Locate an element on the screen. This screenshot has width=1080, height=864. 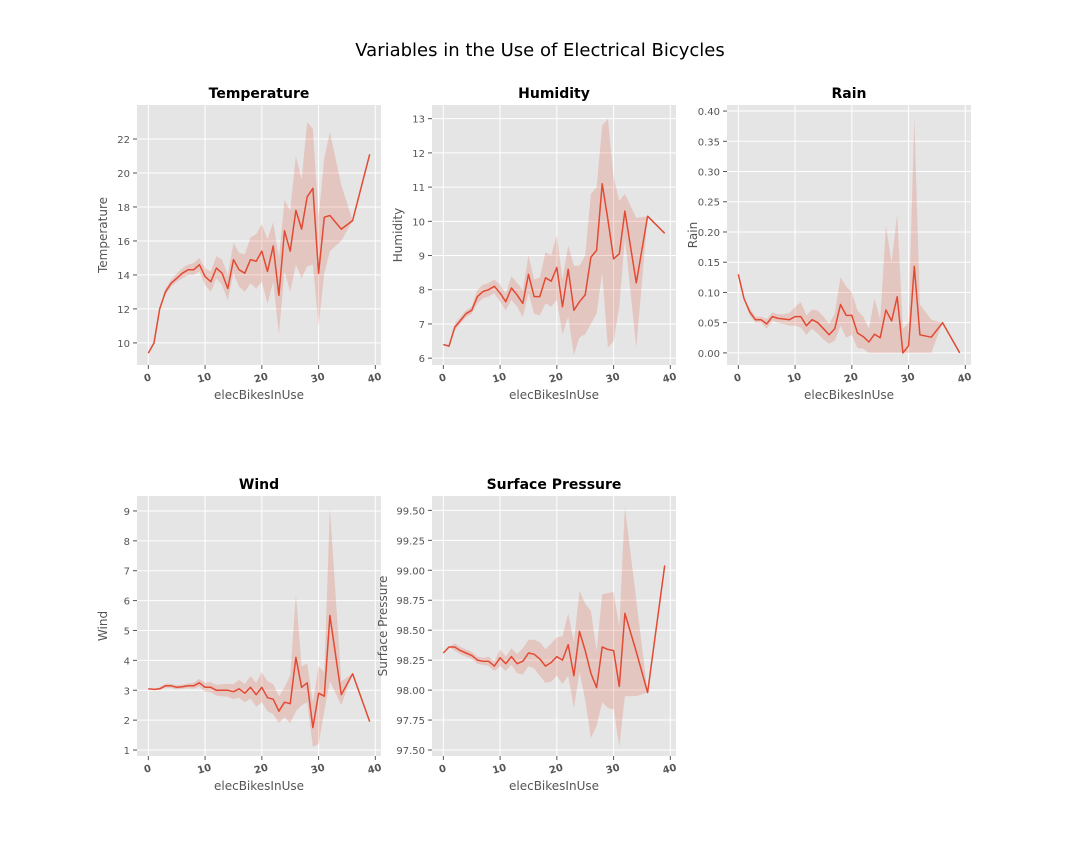
y-tick-label: 14 is located at coordinates (123, 276).